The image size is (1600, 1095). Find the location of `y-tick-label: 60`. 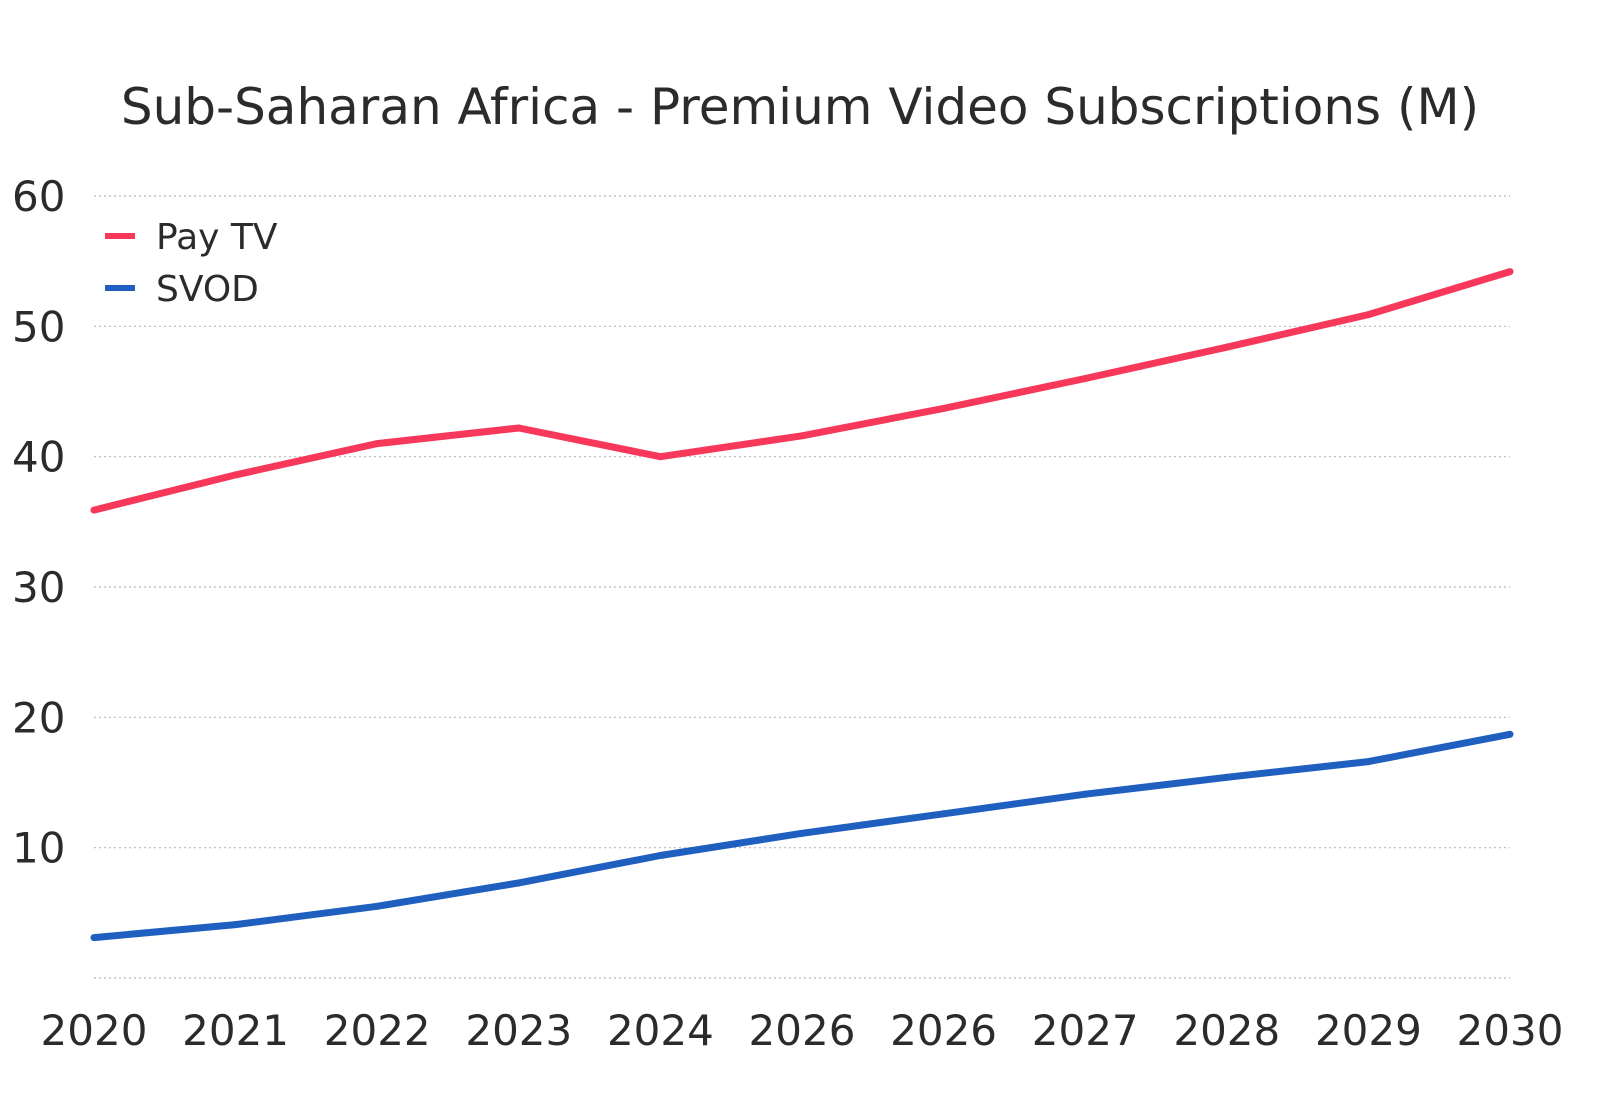

y-tick-label: 60 is located at coordinates (38, 196).